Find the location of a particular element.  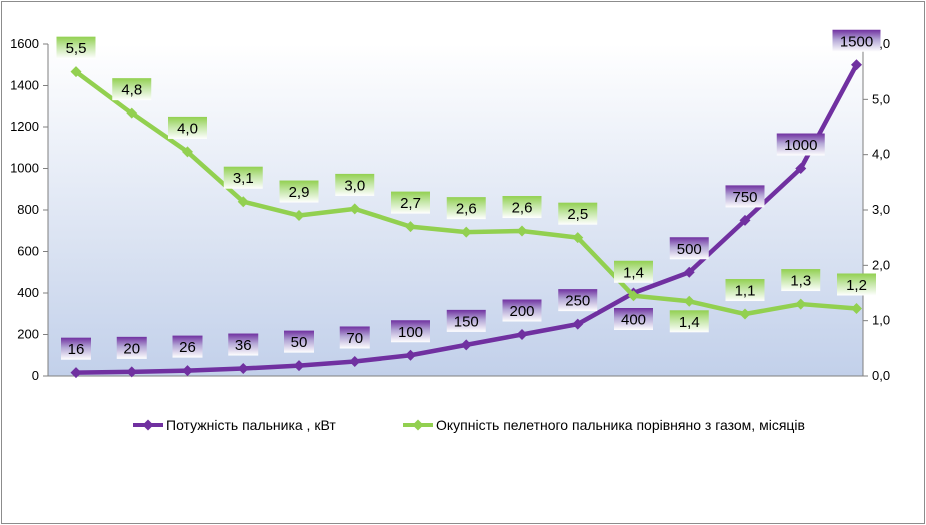

data-label-text: 100 is located at coordinates (410, 332).